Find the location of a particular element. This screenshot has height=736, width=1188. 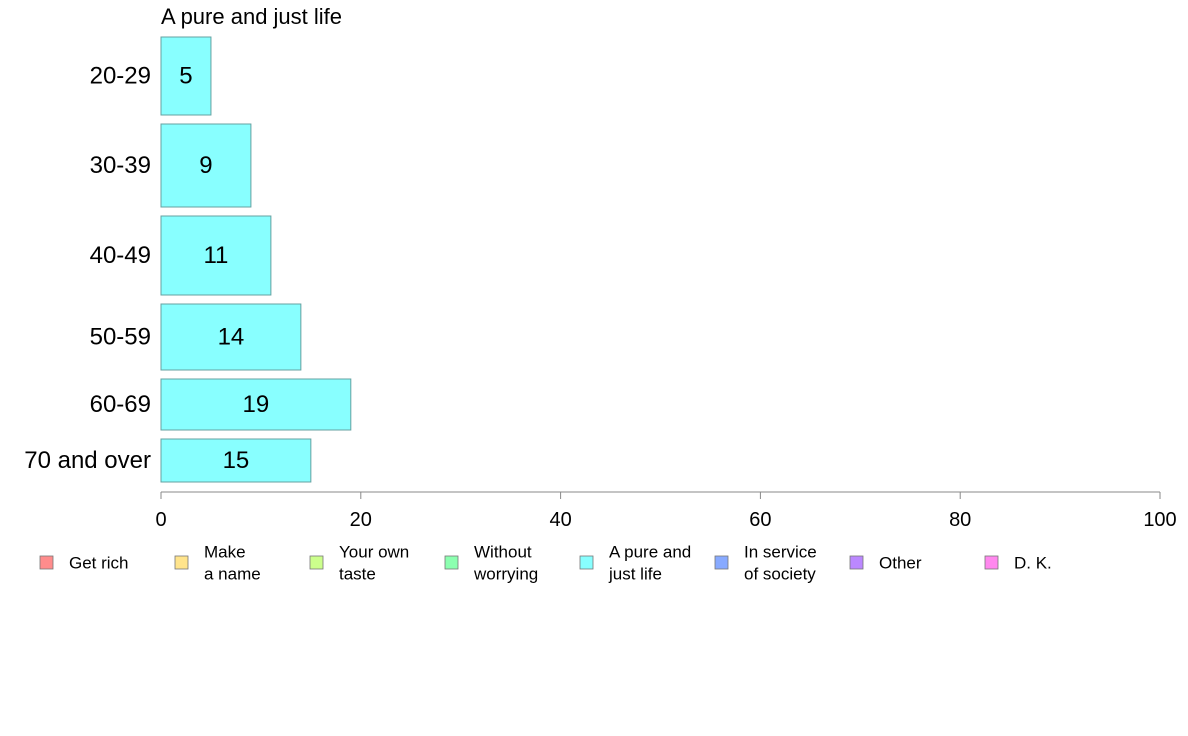

x-tick-label: 80 is located at coordinates (960, 520).